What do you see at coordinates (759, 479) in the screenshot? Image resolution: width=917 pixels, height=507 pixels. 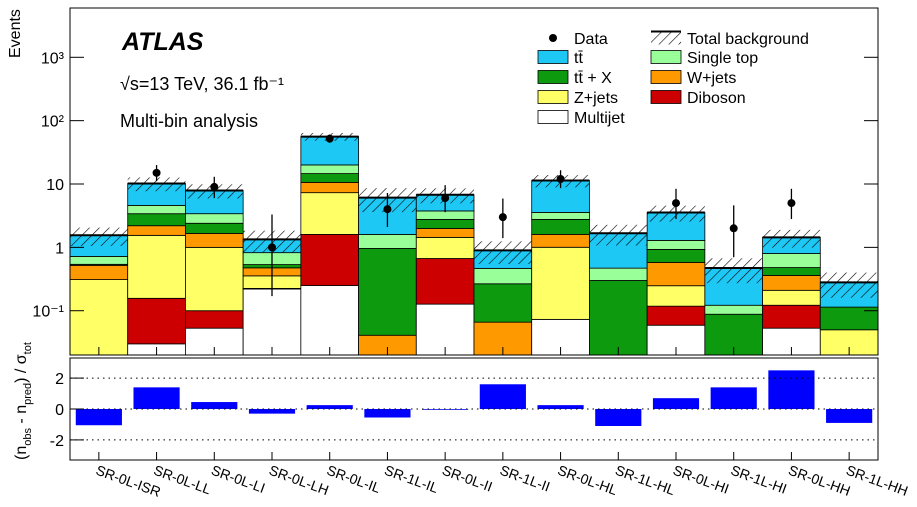 I see `x-tick-label: SR-1L-HI` at bounding box center [759, 479].